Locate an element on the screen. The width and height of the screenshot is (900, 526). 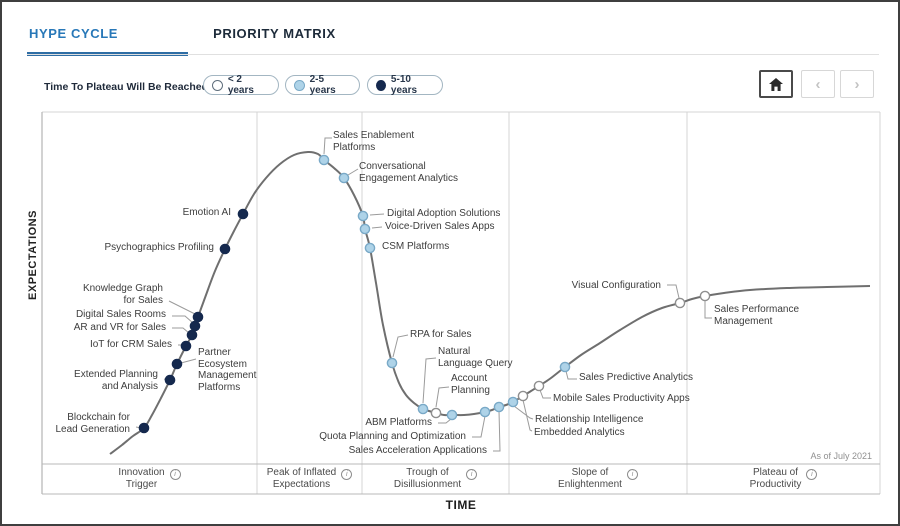
point-account-planning is located at coordinates (436, 413).